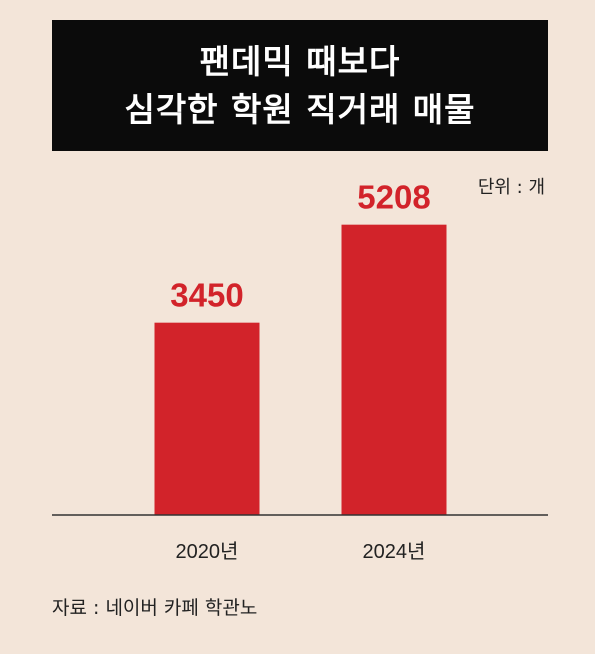  Describe the element at coordinates (300, 109) in the screenshot. I see `chart-title-line-2: 심각한 학원 직거래 매물` at that location.